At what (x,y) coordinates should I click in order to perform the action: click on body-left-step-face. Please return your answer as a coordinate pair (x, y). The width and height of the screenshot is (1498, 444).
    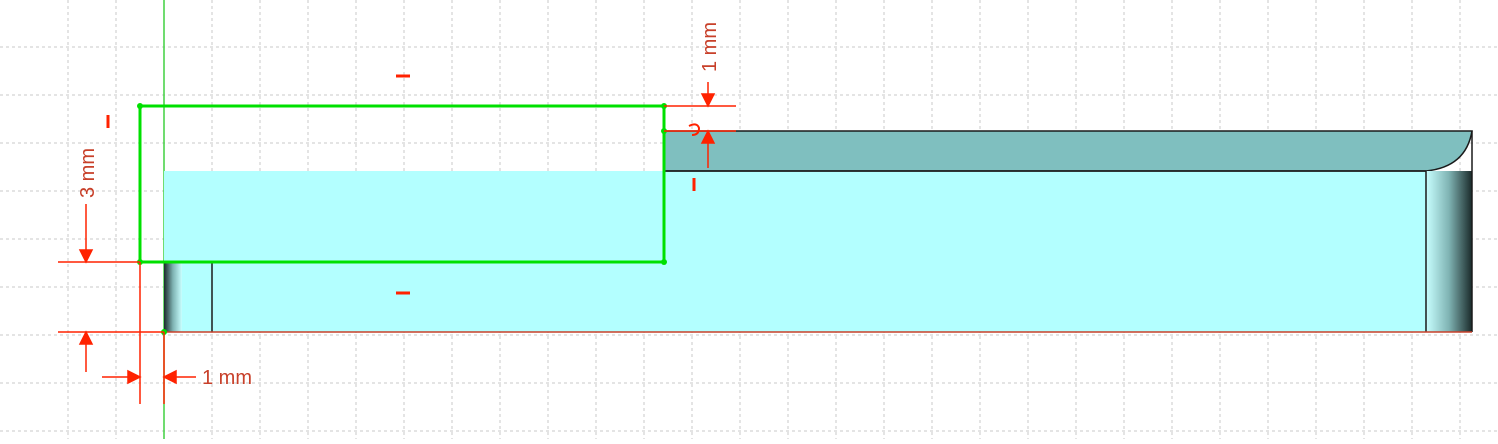
    Looking at the image, I should click on (414, 297).